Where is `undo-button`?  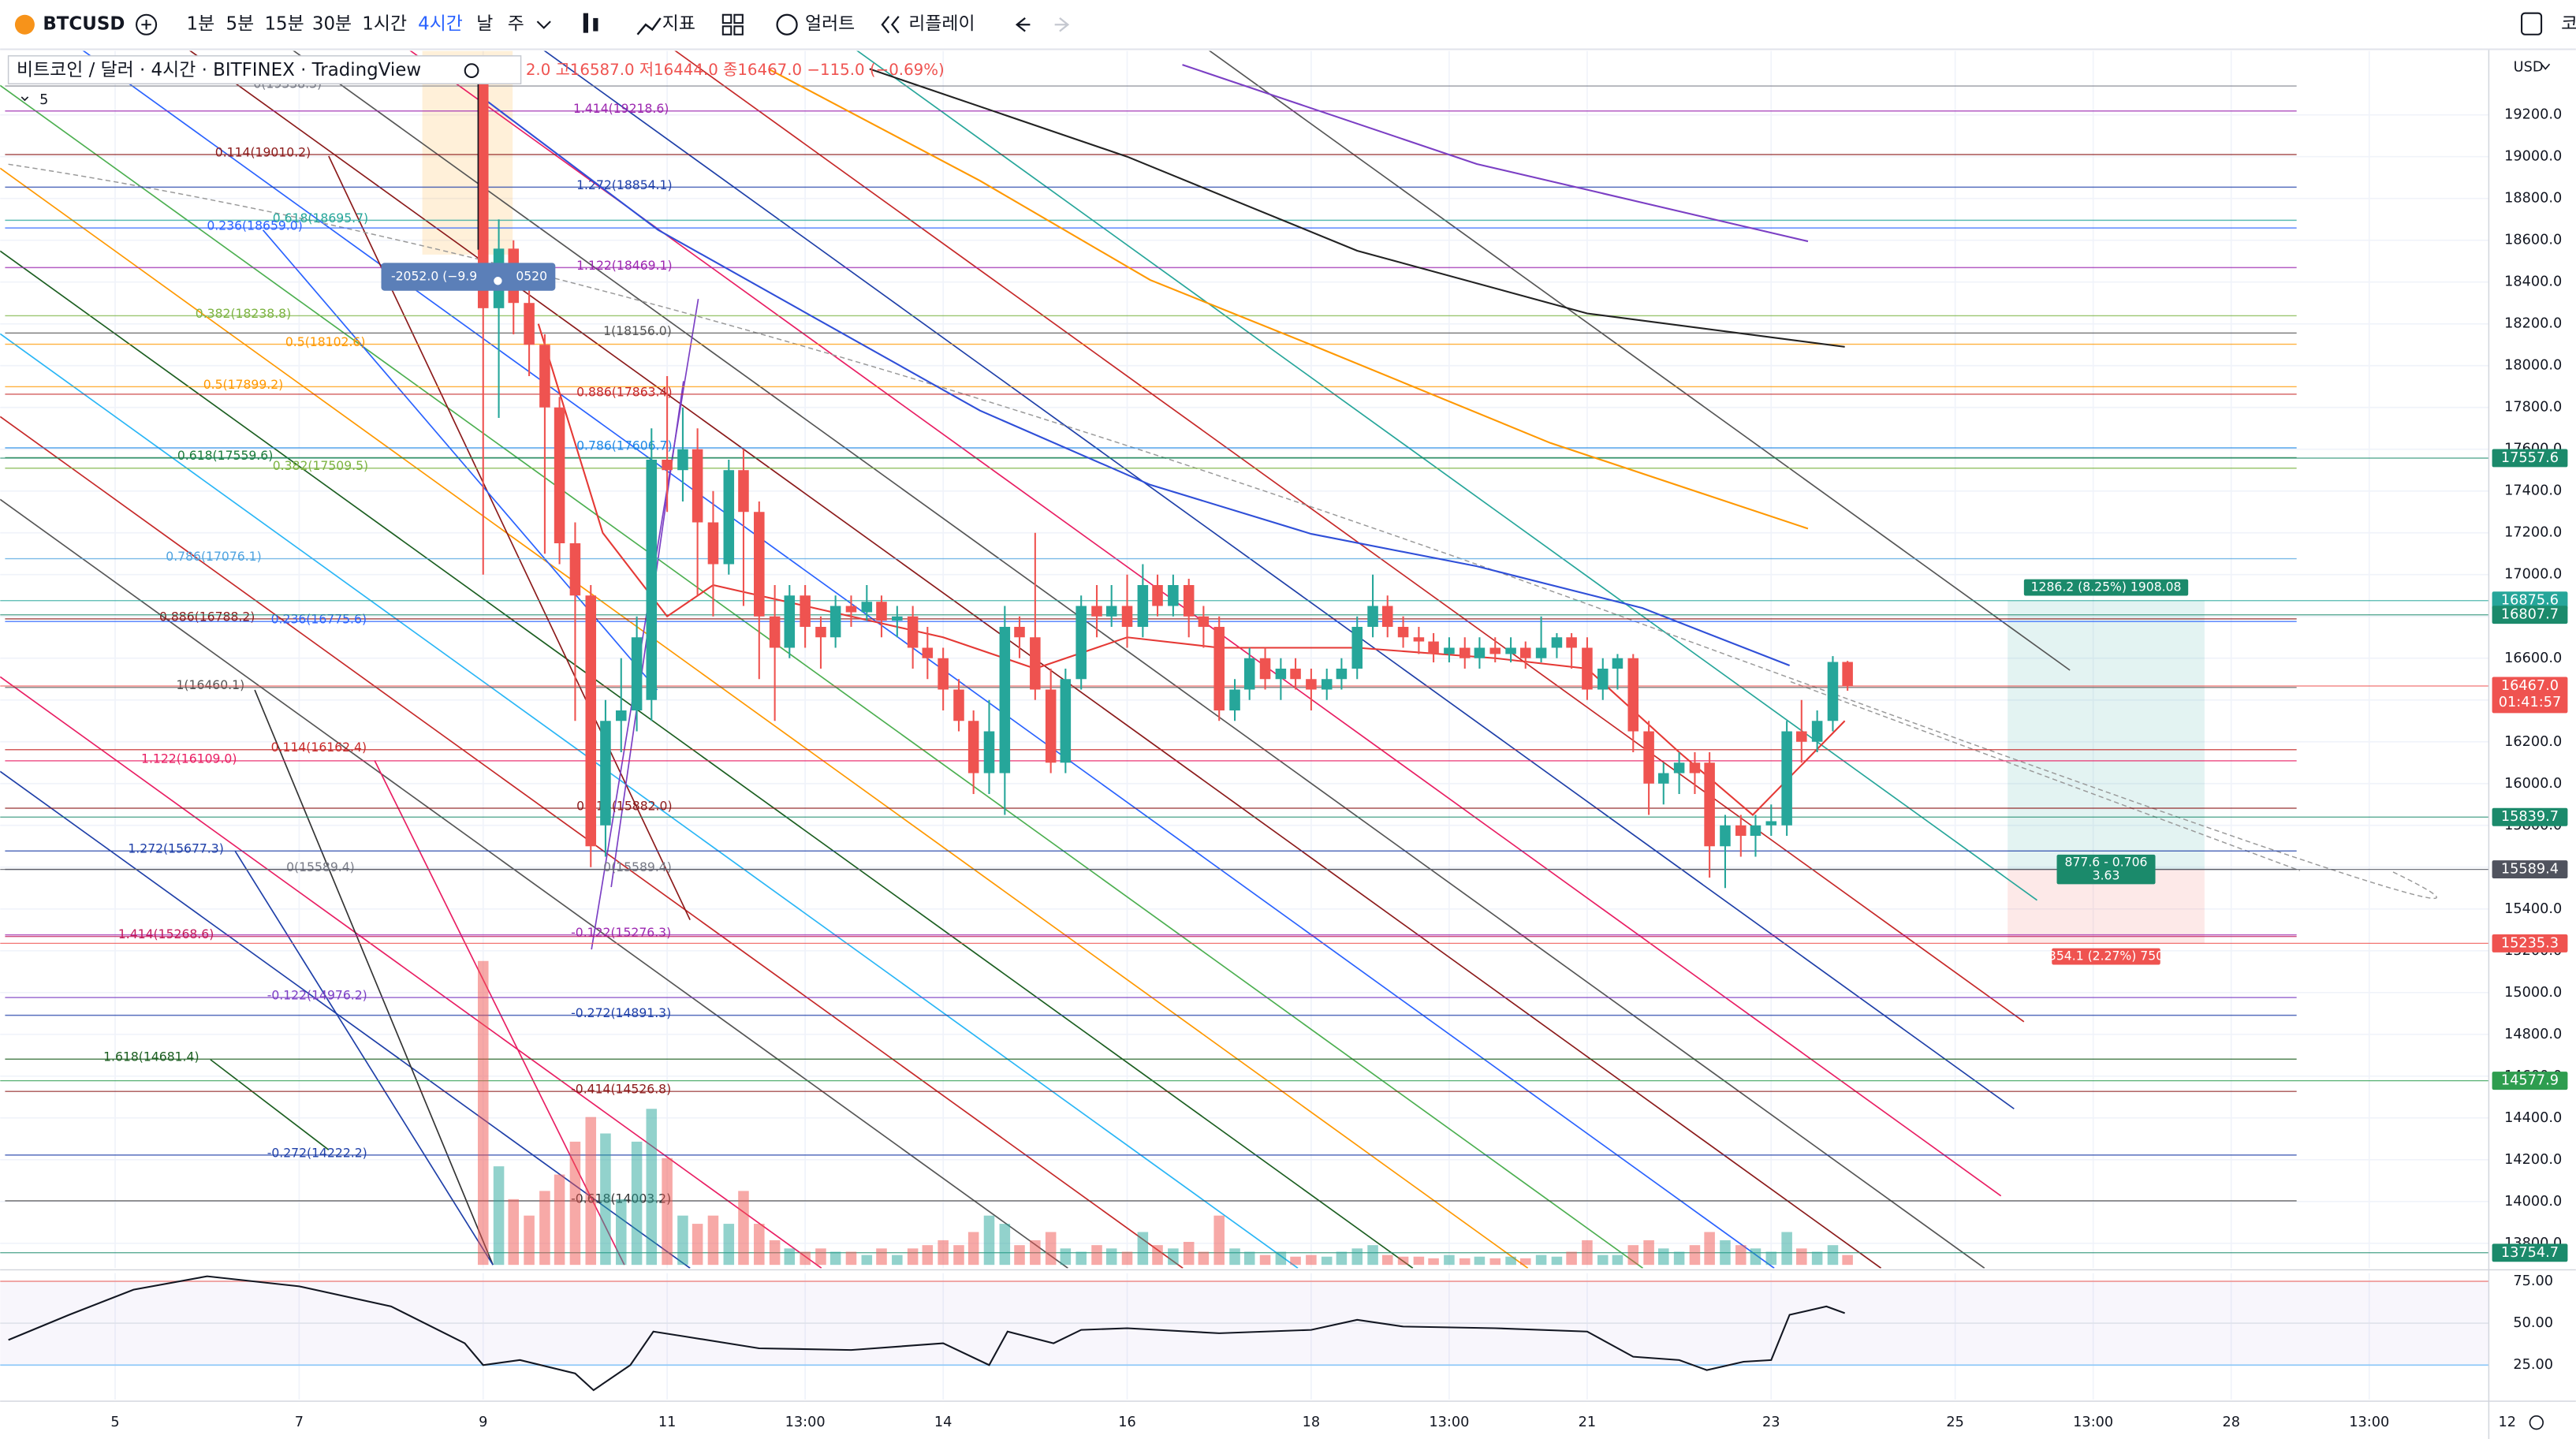 undo-button is located at coordinates (1023, 25).